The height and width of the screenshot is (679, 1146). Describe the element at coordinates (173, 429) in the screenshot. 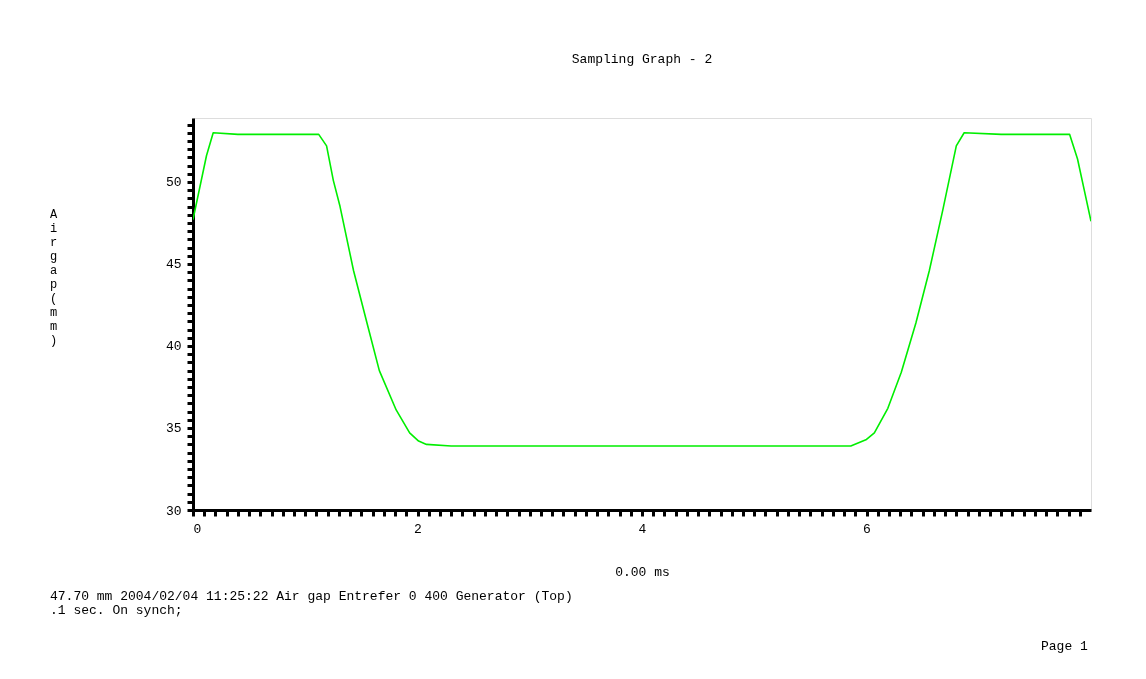

I see `y-tick-label: 35` at that location.